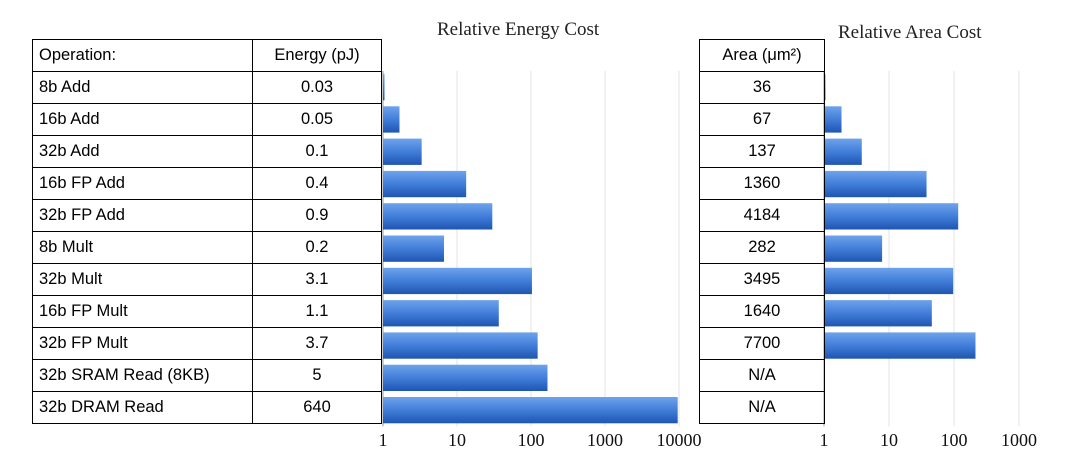 The width and height of the screenshot is (1080, 463). Describe the element at coordinates (142, 279) in the screenshot. I see `operation-cell: 32b Mult` at that location.